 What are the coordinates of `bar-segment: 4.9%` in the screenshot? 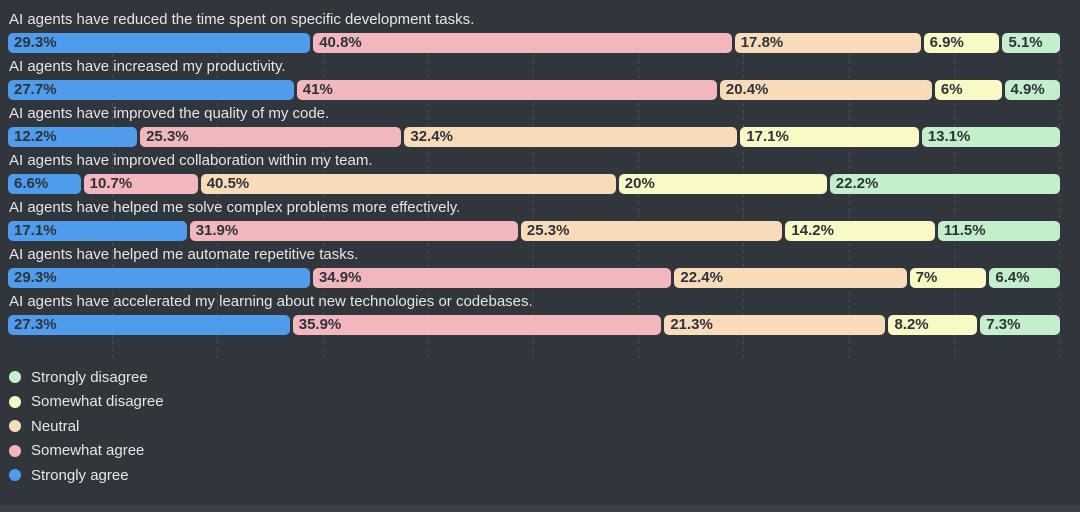 It's located at (1032, 90).